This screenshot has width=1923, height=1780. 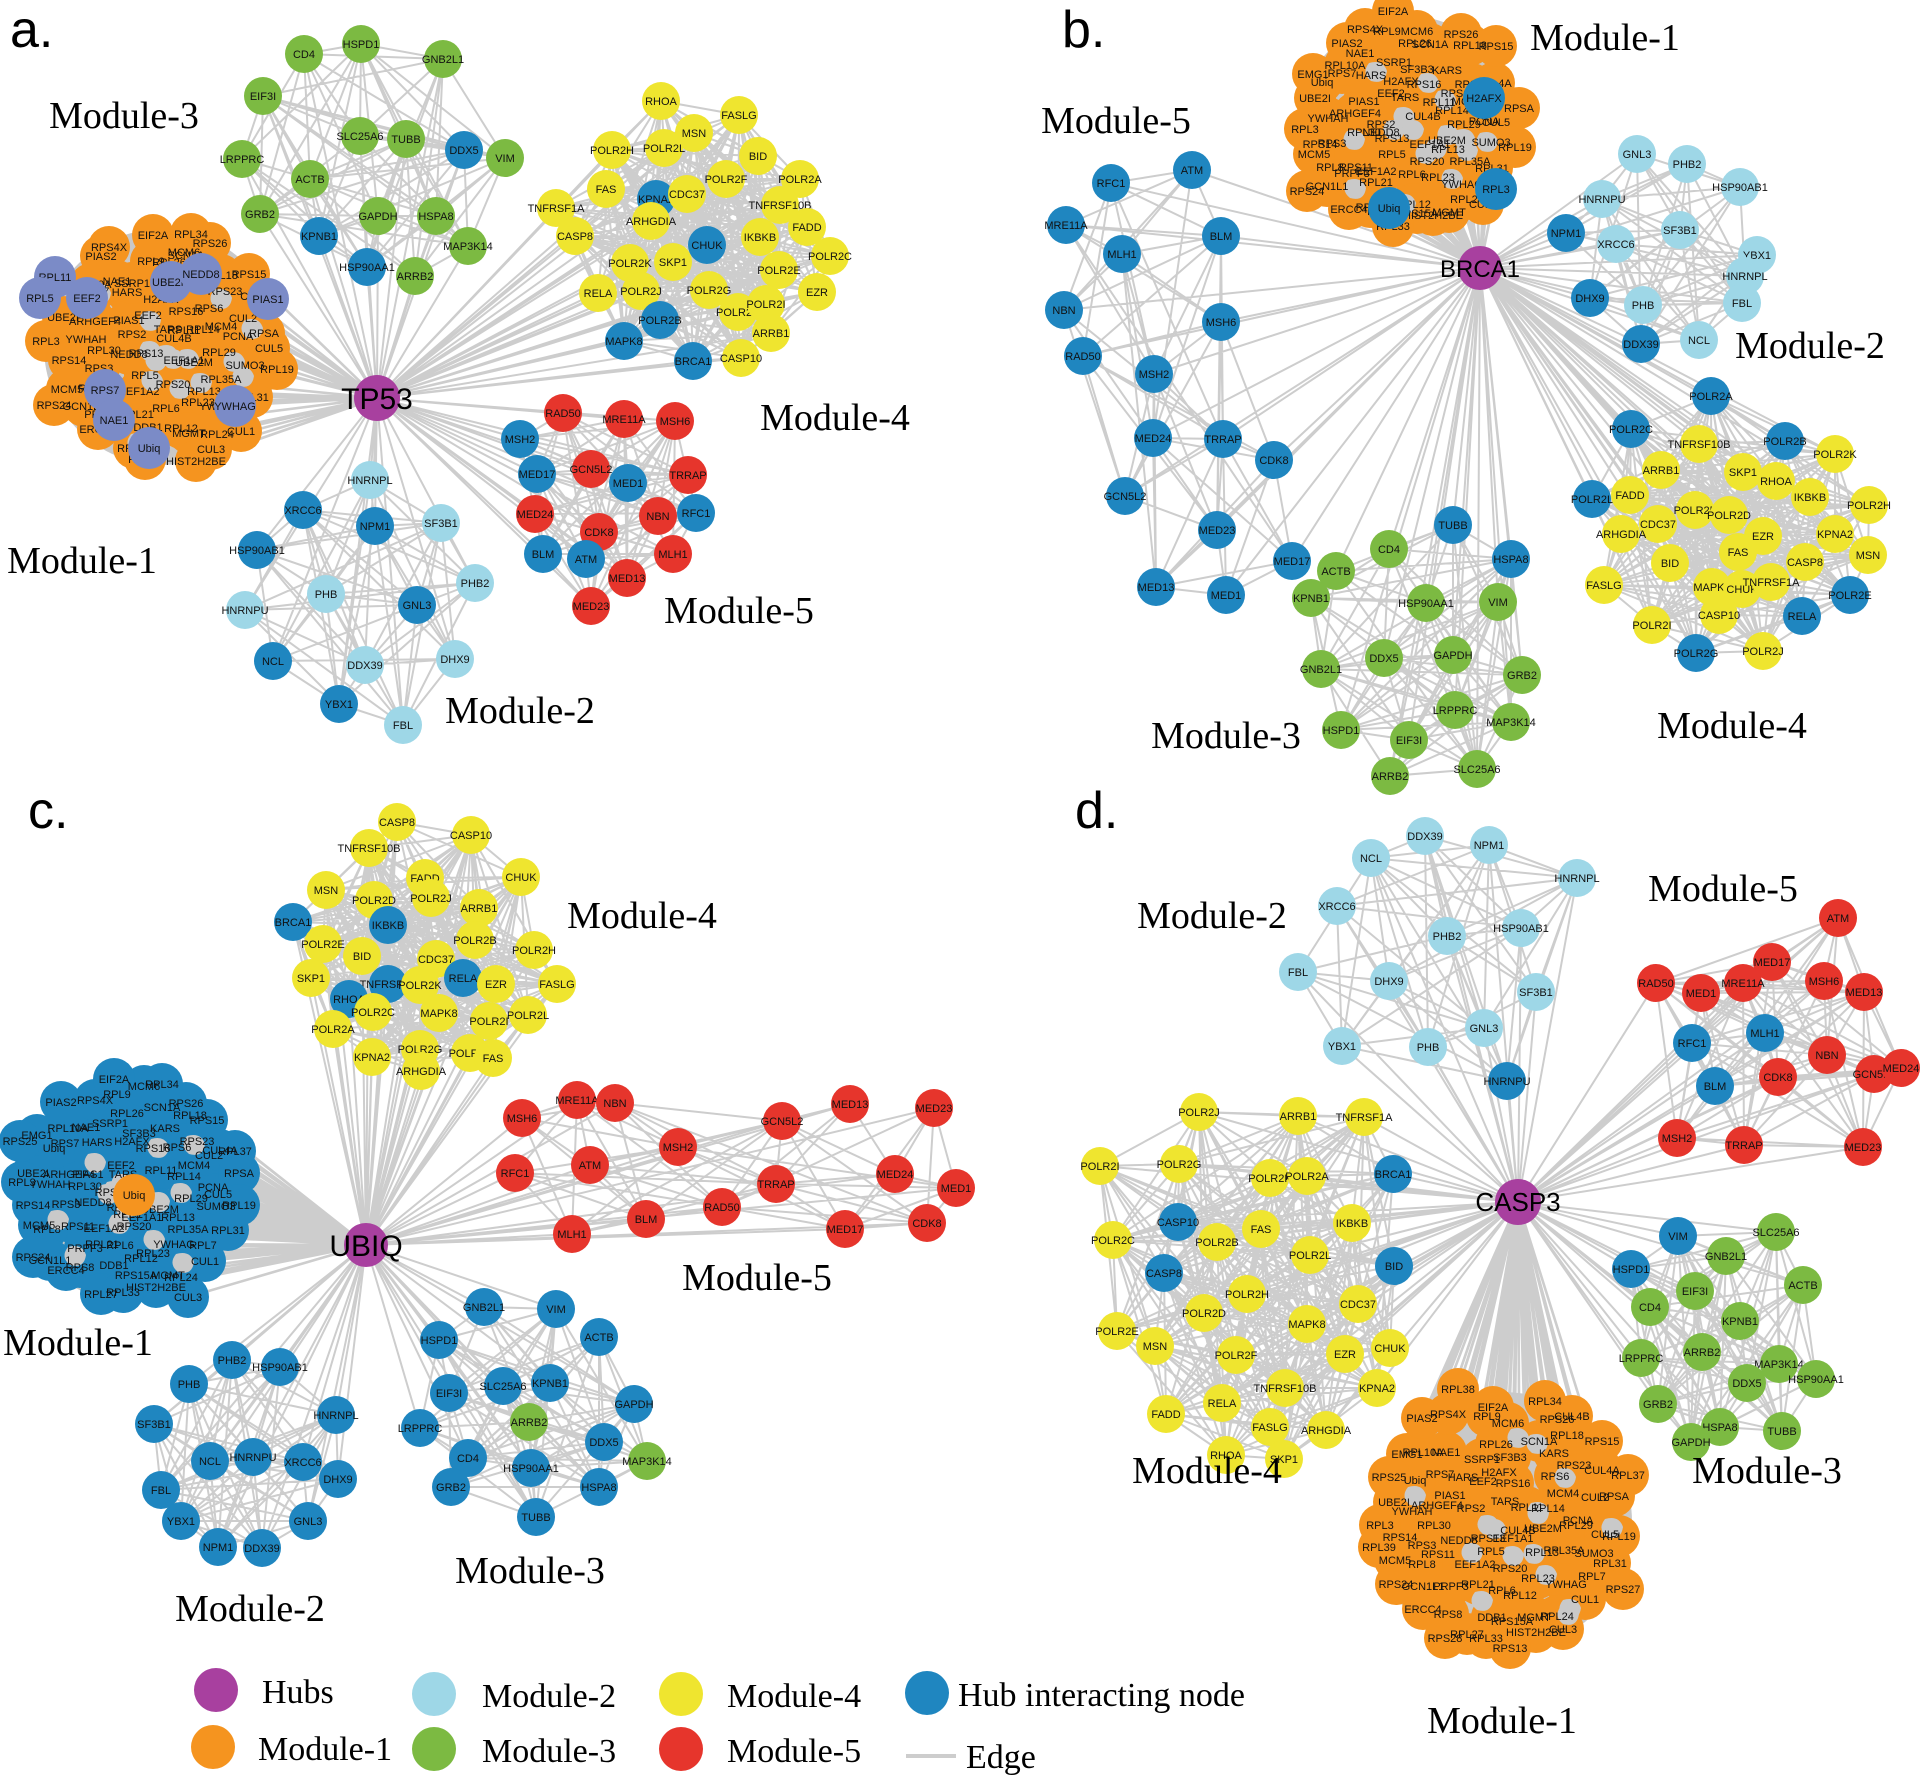 I want to click on svg-text: Module-1, so click(x=325, y=1749).